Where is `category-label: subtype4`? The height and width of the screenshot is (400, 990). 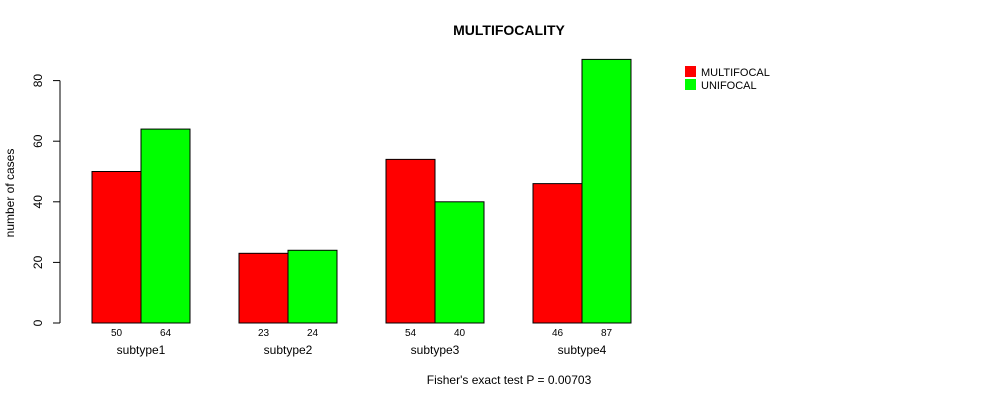
category-label: subtype4 is located at coordinates (582, 350).